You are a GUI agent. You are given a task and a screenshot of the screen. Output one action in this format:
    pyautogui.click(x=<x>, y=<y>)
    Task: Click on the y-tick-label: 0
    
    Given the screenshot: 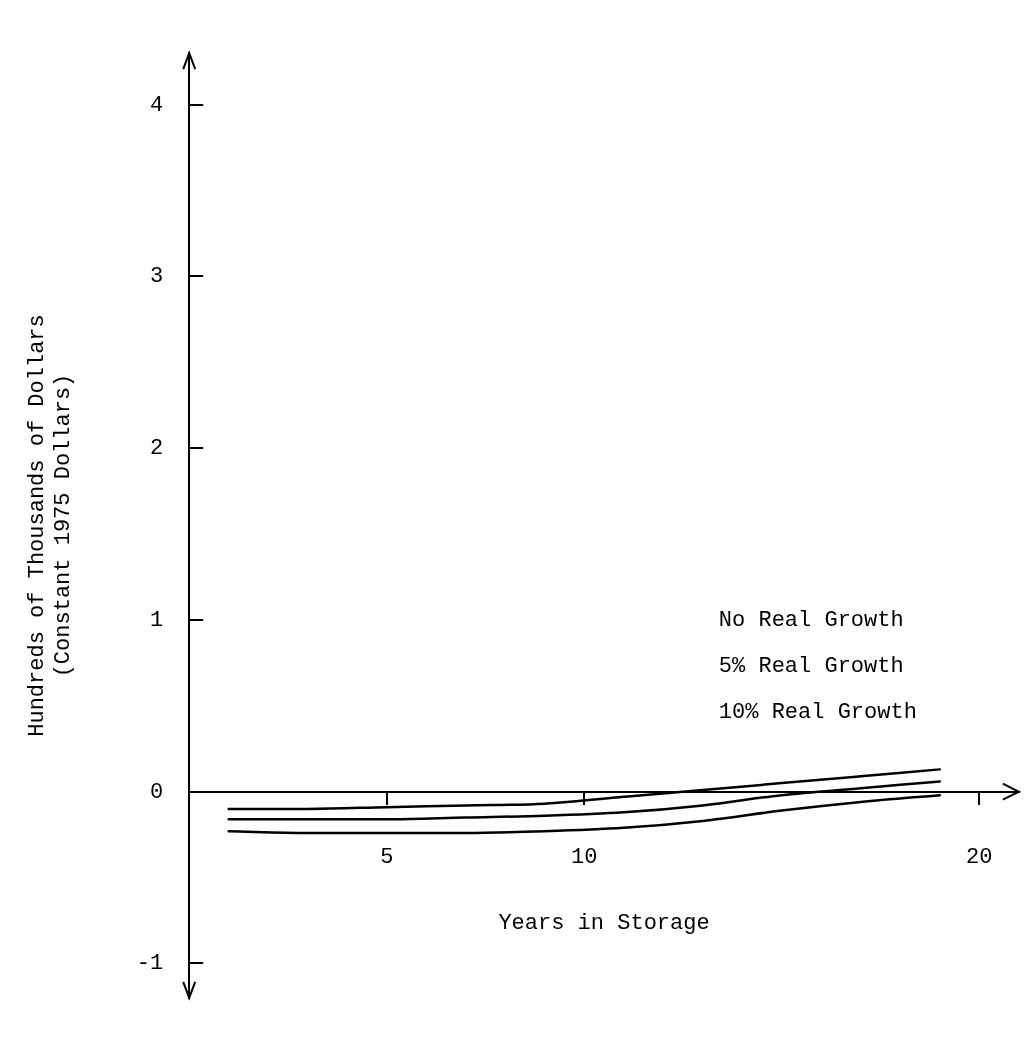 What is the action you would take?
    pyautogui.click(x=157, y=792)
    